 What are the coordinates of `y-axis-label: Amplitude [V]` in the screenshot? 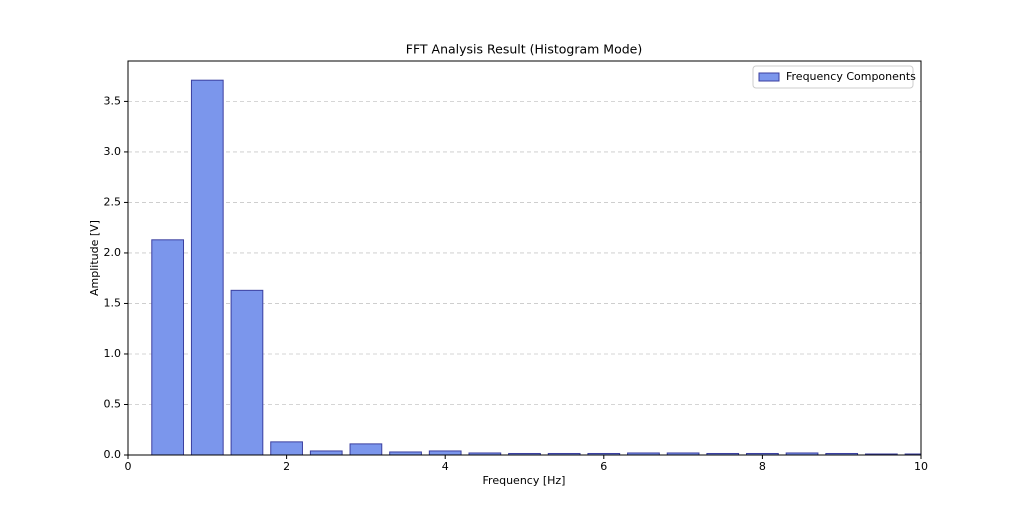 It's located at (94, 258).